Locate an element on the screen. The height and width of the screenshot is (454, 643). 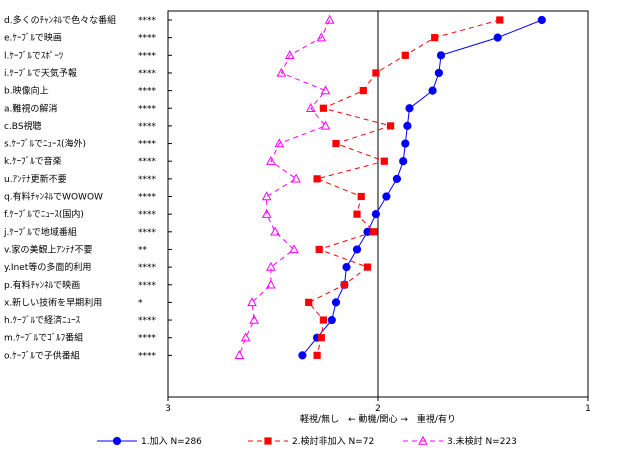
series-group is located at coordinates (284, 187).